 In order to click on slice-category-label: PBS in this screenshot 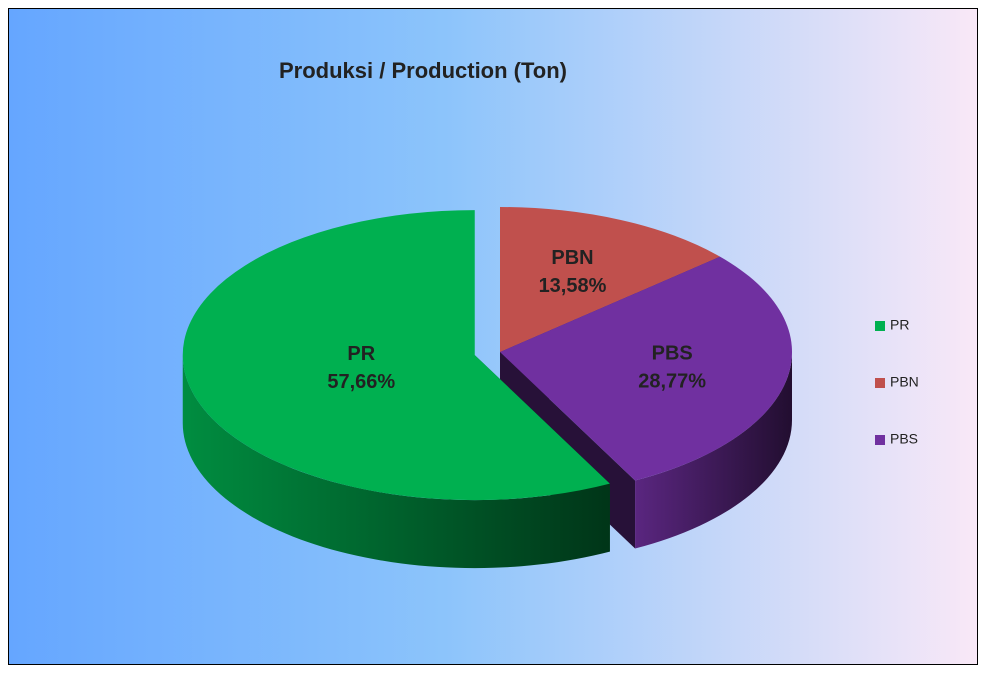, I will do `click(672, 353)`.